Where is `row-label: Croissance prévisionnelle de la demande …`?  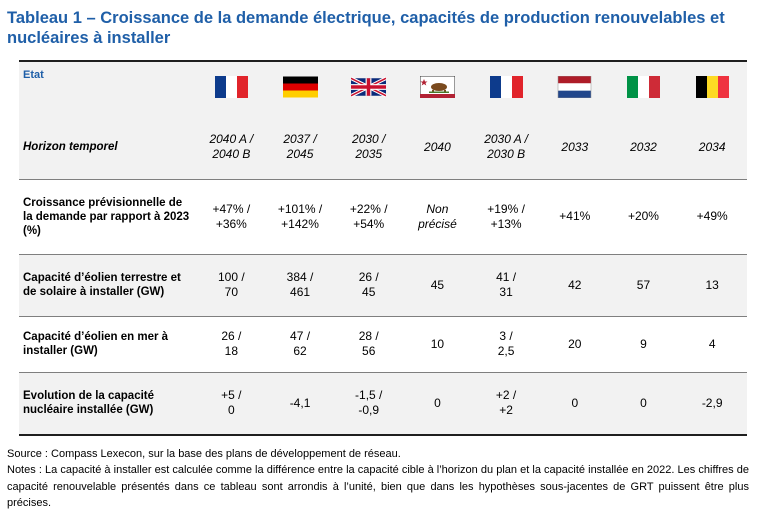 row-label: Croissance prévisionnelle de la demande … is located at coordinates (108, 217).